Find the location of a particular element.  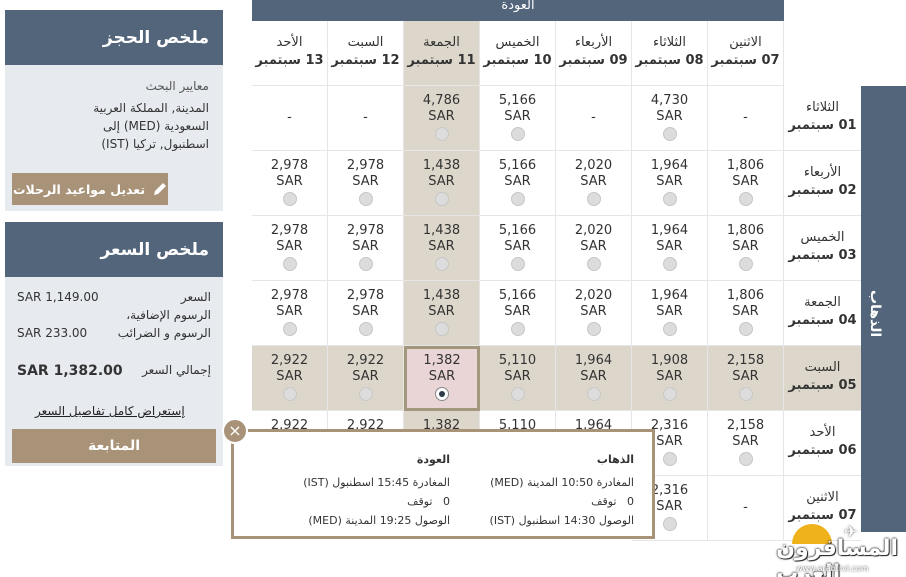

departure-day-label: الاثنين is located at coordinates (822, 497).